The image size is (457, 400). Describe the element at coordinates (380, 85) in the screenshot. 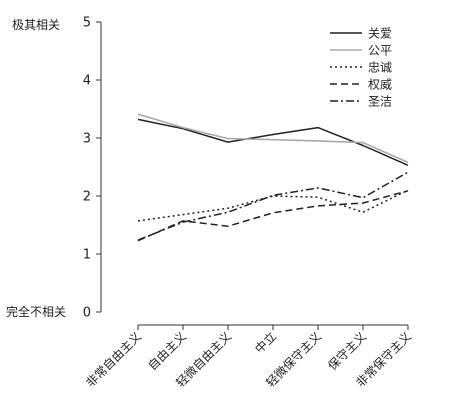

I see `legend-label-4: 权威` at that location.